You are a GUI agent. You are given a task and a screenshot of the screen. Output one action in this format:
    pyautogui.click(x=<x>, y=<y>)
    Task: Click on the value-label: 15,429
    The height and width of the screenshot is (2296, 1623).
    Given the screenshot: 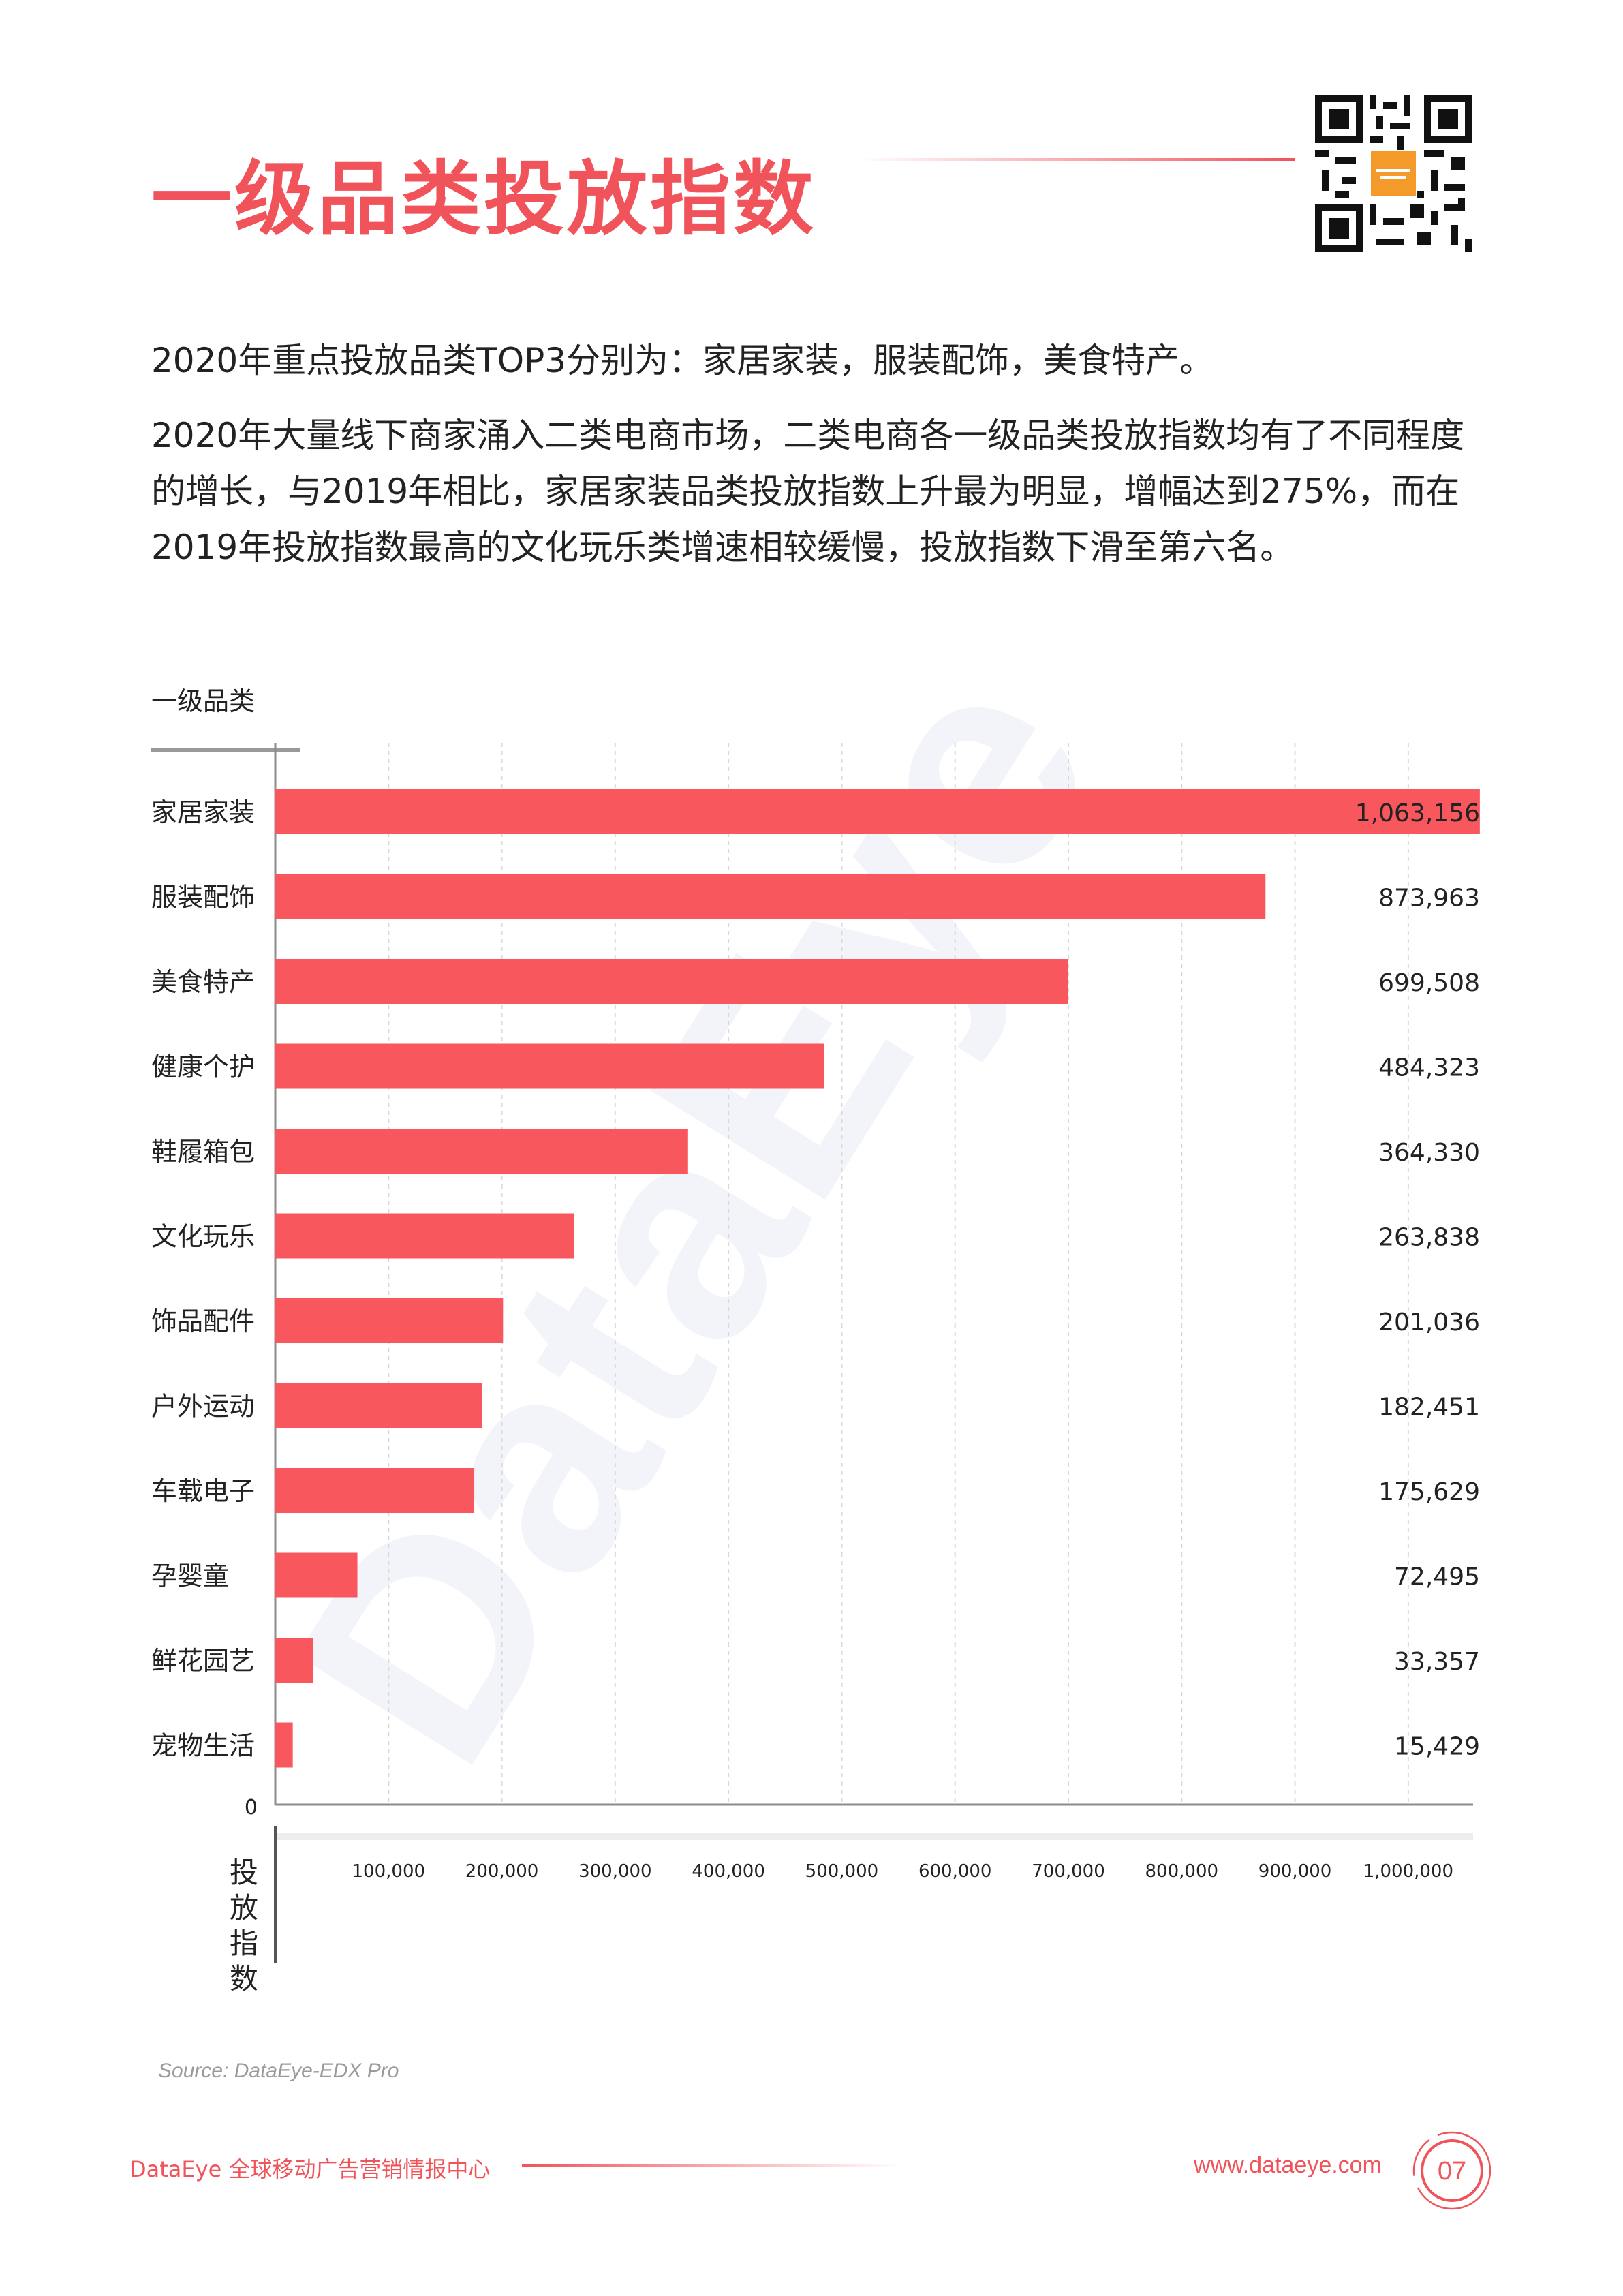 What is the action you would take?
    pyautogui.click(x=1437, y=1747)
    